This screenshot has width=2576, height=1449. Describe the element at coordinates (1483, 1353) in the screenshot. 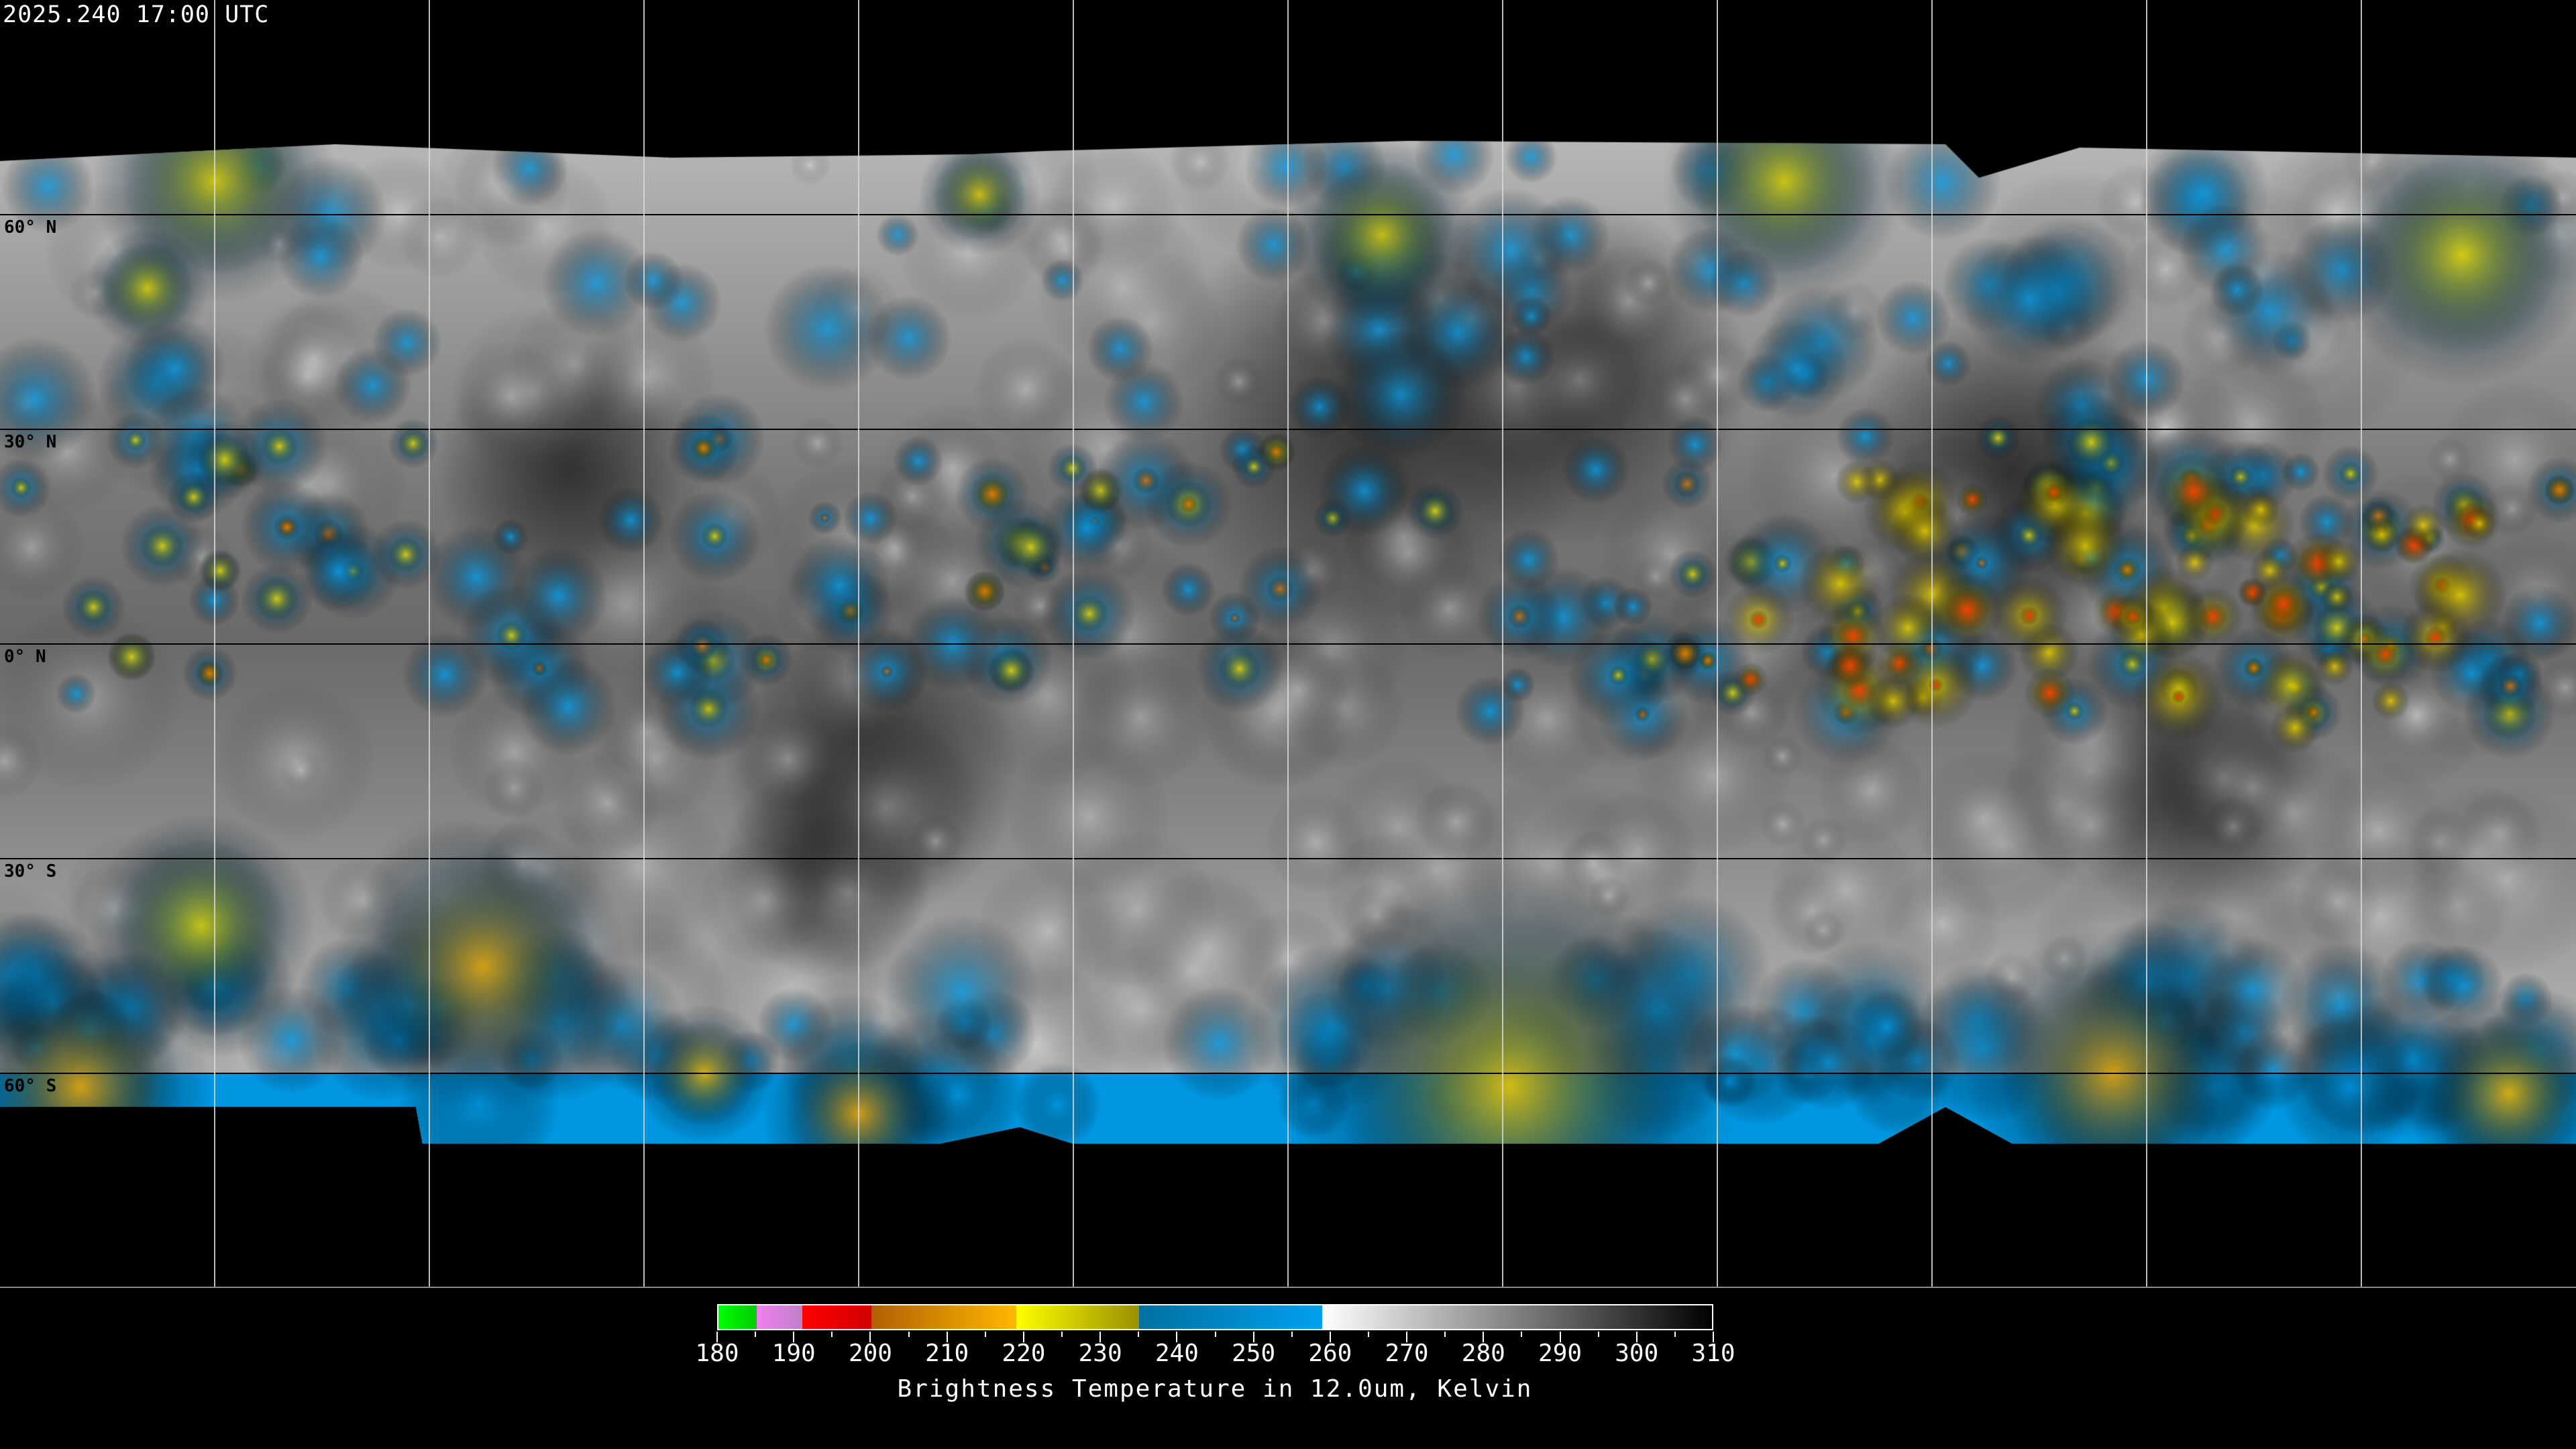

I see `colorbar-tick-label: 280` at that location.